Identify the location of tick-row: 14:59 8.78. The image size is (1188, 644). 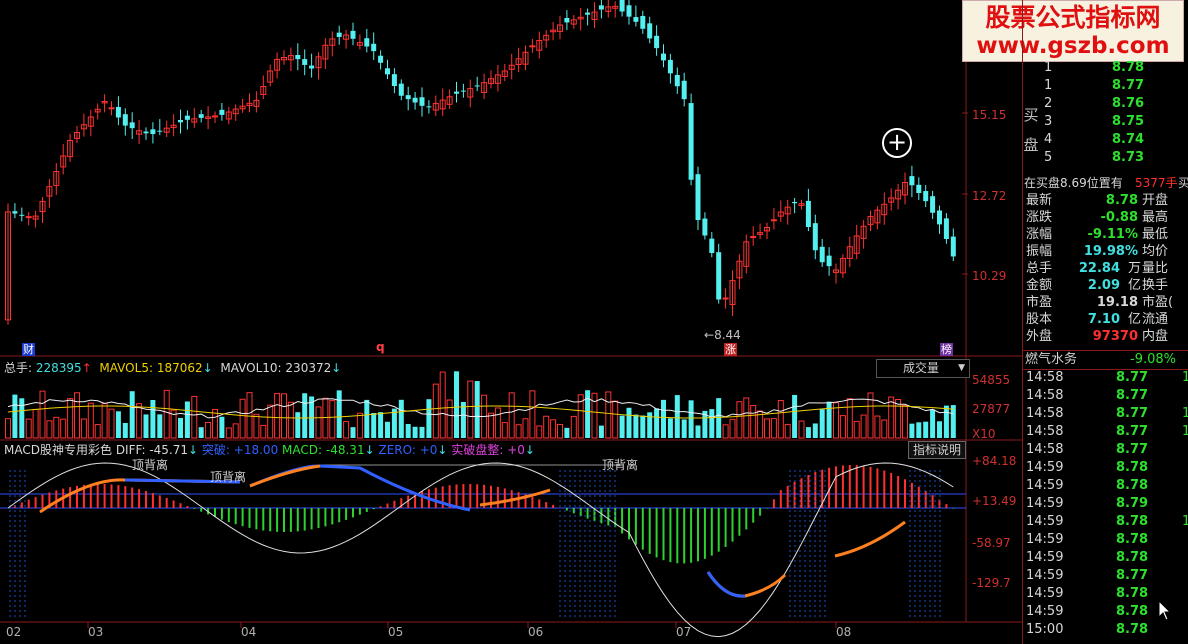
(1106, 558).